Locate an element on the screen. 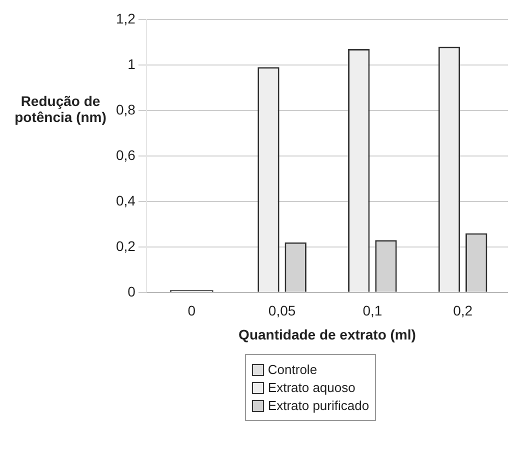 The width and height of the screenshot is (521, 459). y-axis-title: Redução de potência (nm) is located at coordinates (61, 109).